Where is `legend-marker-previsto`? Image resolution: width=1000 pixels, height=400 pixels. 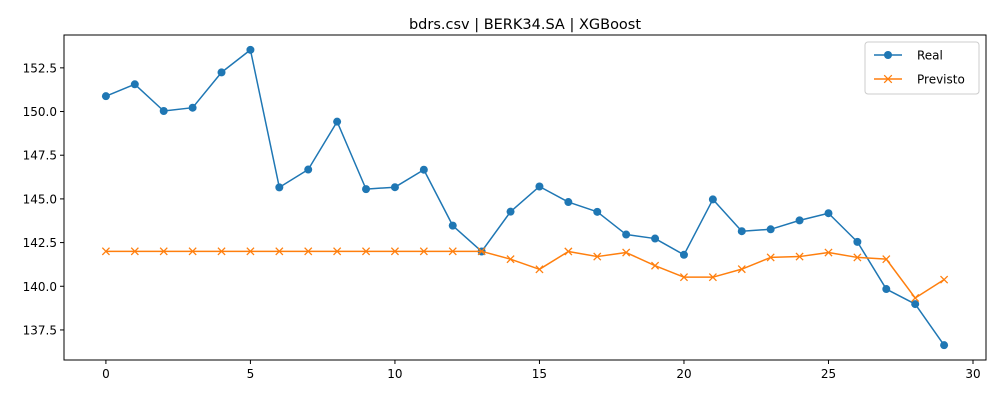 legend-marker-previsto is located at coordinates (888, 79).